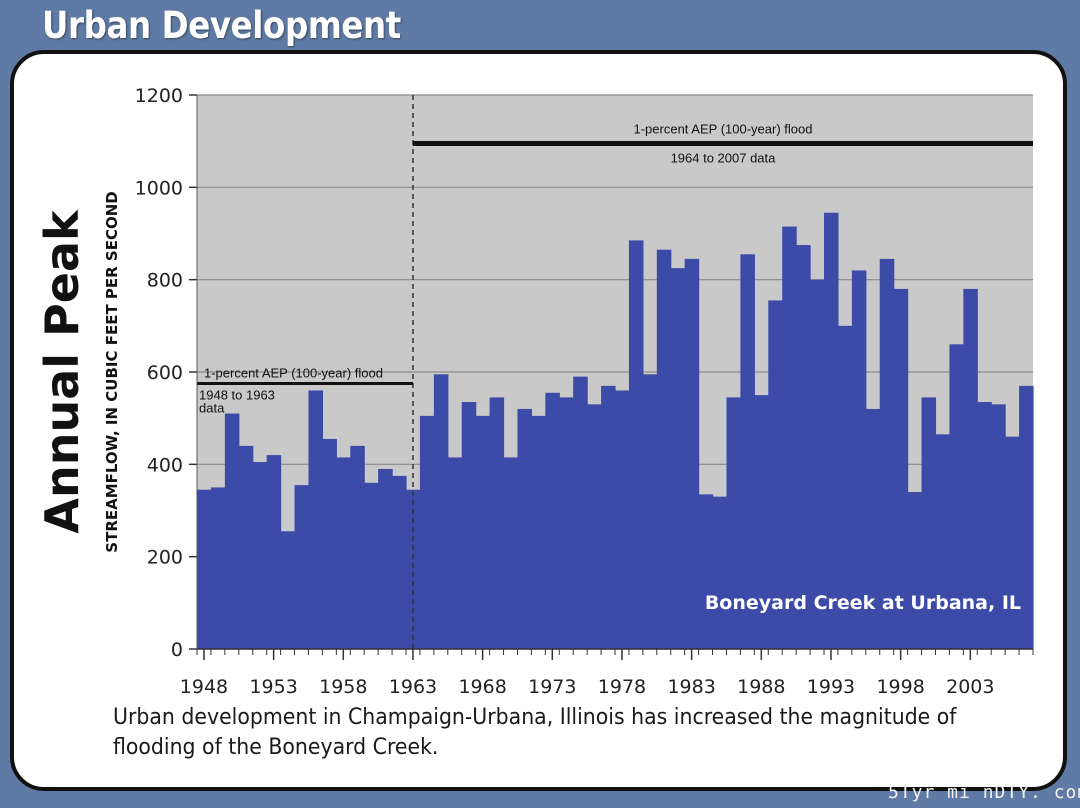  What do you see at coordinates (956, 496) in the screenshot?
I see `bar-2002` at bounding box center [956, 496].